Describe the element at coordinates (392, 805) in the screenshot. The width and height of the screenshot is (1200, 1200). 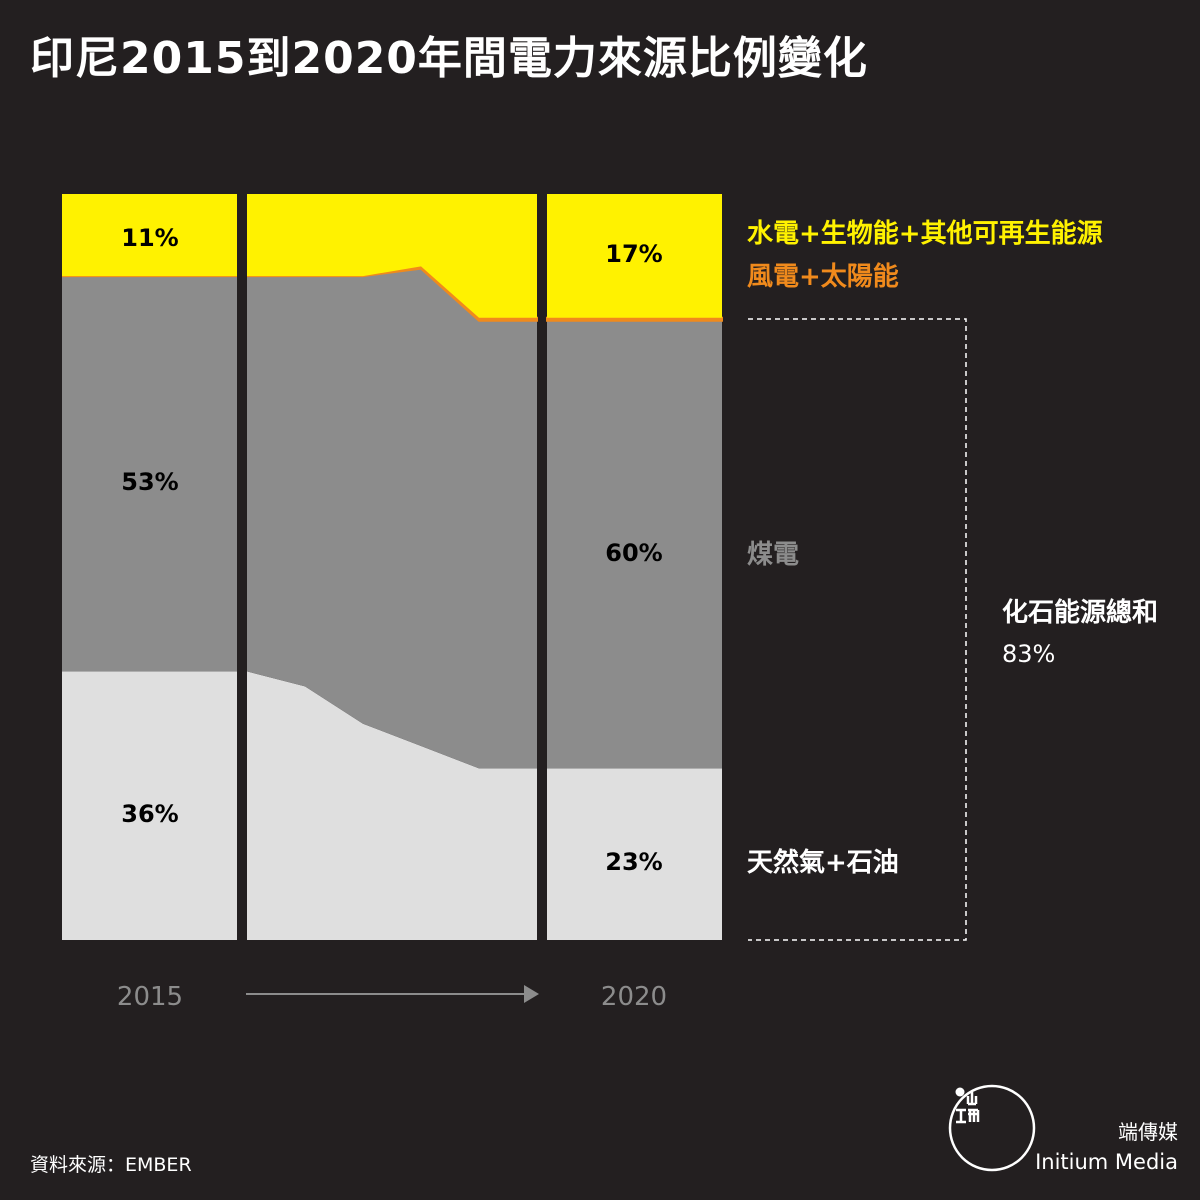
I see `transition-area-gas-oil-area` at that location.